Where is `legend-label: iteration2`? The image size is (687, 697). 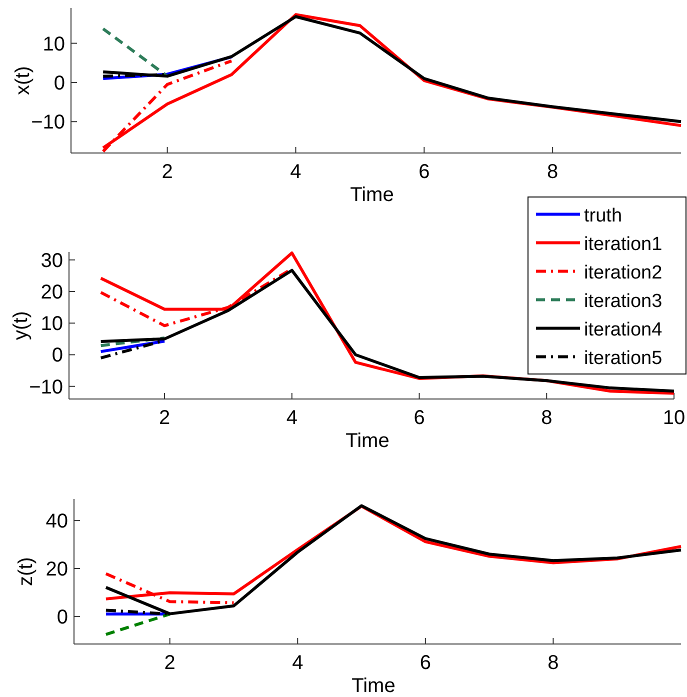 legend-label: iteration2 is located at coordinates (623, 273).